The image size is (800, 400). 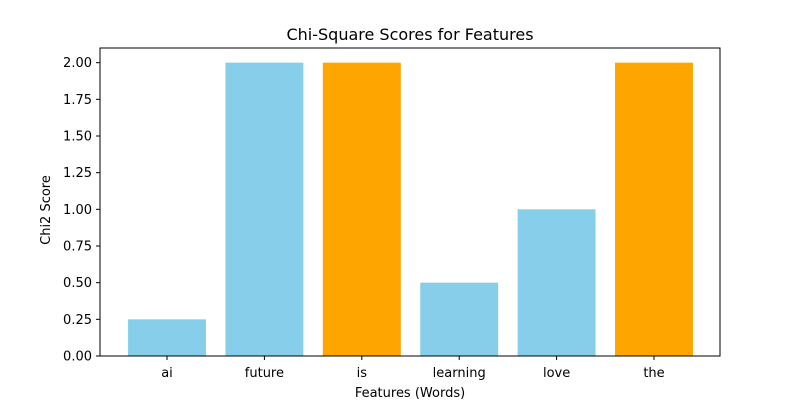 What do you see at coordinates (77, 63) in the screenshot?
I see `y-tick-label: 2.00` at bounding box center [77, 63].